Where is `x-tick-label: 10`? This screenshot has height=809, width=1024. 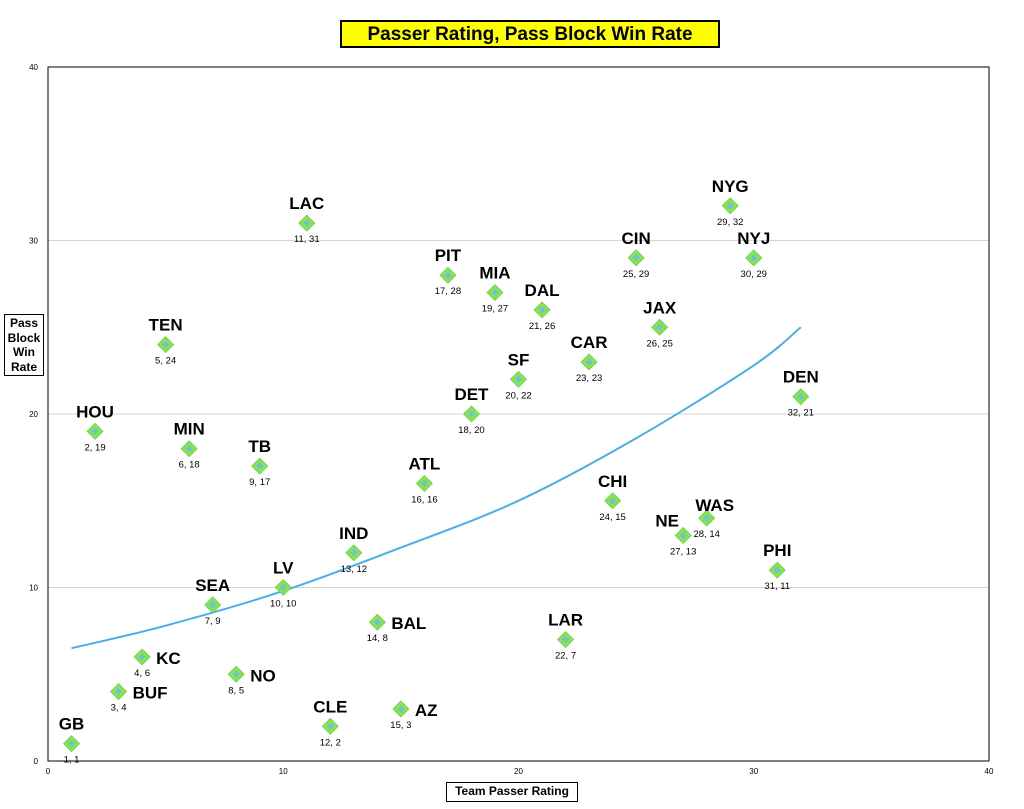
x-tick-label: 10 is located at coordinates (283, 771).